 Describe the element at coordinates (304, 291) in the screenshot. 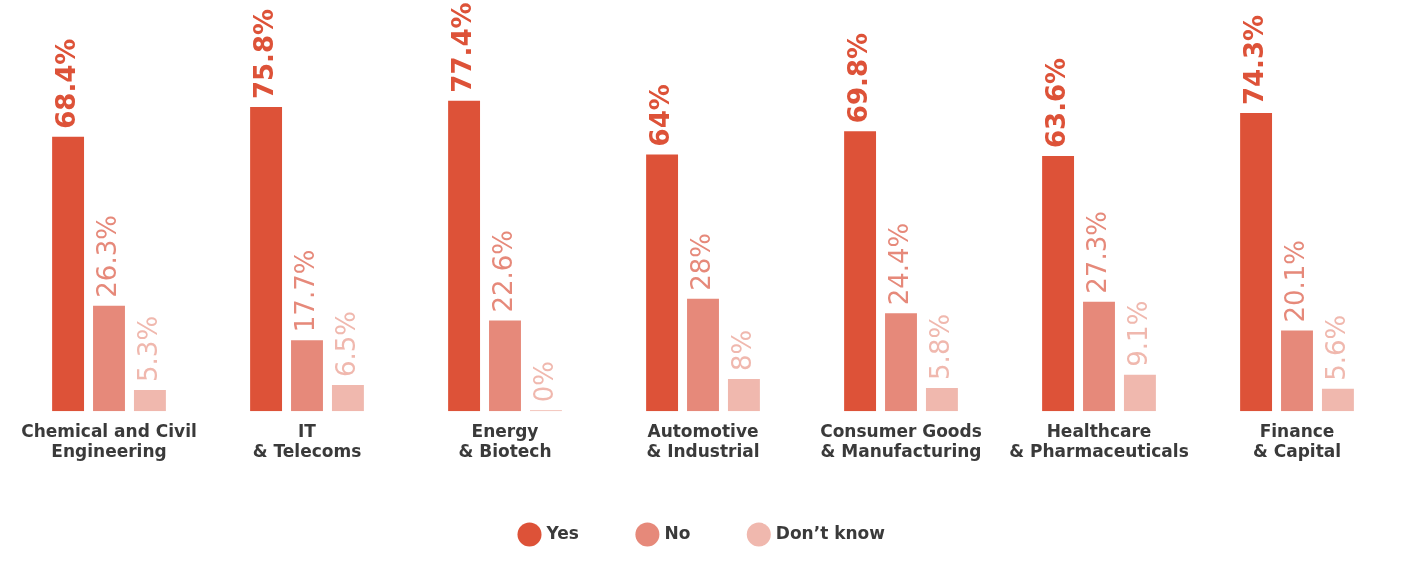

I see `data-label: 17.7%` at that location.